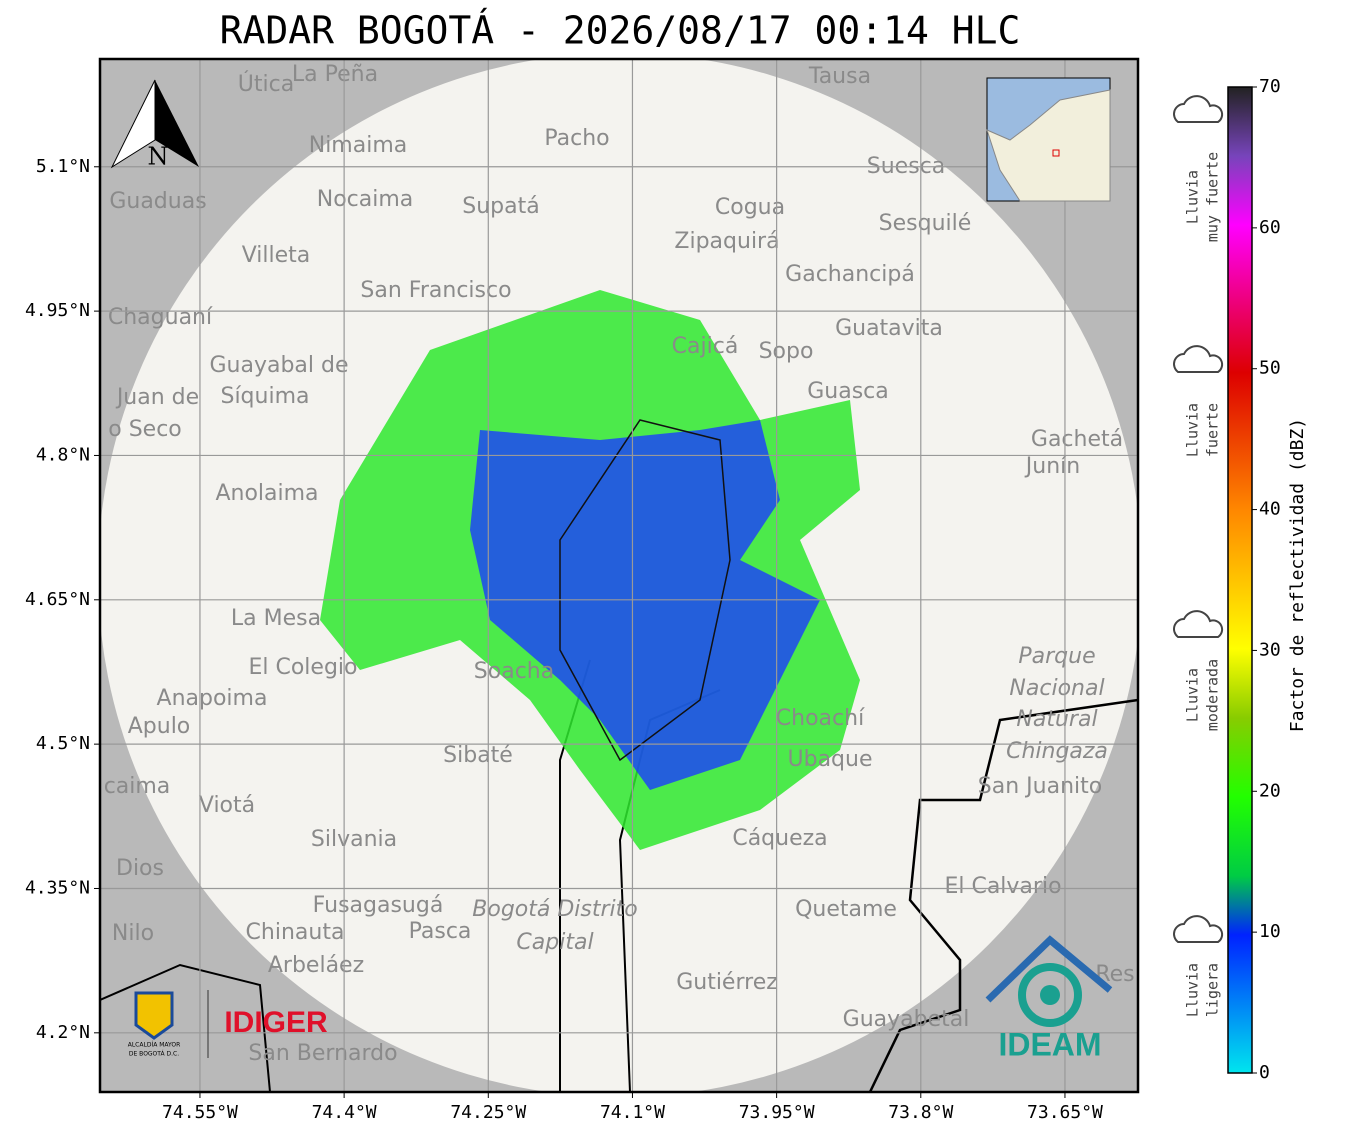  Describe the element at coordinates (1213, 695) in the screenshot. I see `intensity-label: moderada` at that location.